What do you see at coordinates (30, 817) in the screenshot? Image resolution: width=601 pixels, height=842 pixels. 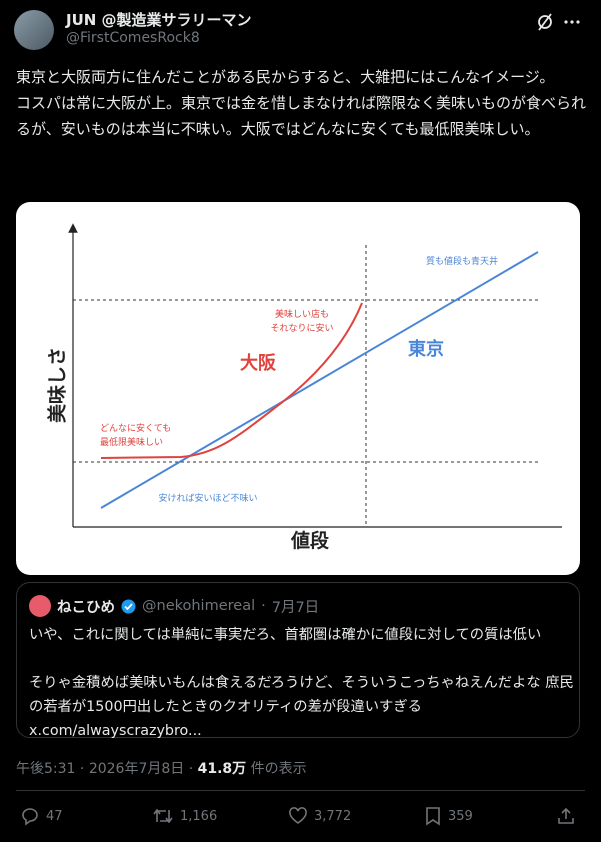 I see `reply-icon` at bounding box center [30, 817].